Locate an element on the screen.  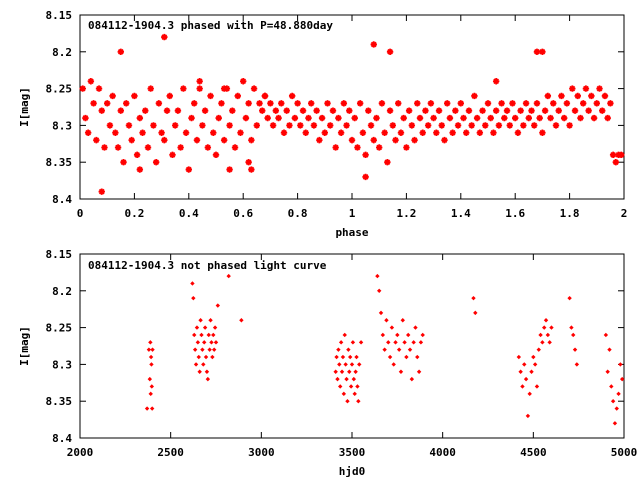
x-tick-label: 2000 is located at coordinates (80, 452).